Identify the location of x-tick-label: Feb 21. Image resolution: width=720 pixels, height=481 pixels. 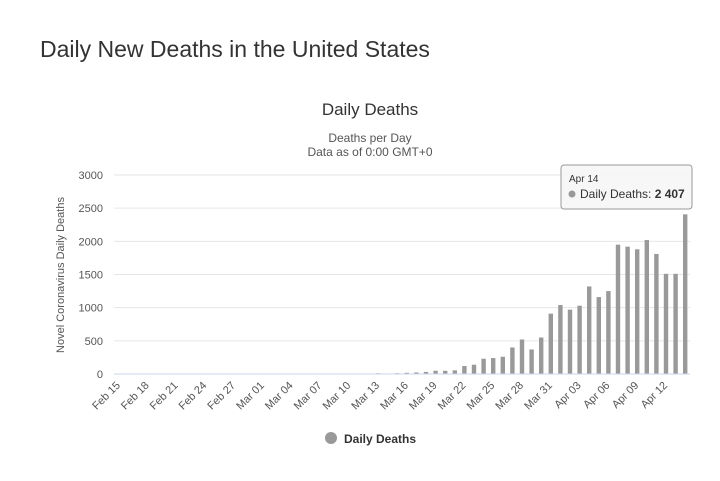
(164, 396).